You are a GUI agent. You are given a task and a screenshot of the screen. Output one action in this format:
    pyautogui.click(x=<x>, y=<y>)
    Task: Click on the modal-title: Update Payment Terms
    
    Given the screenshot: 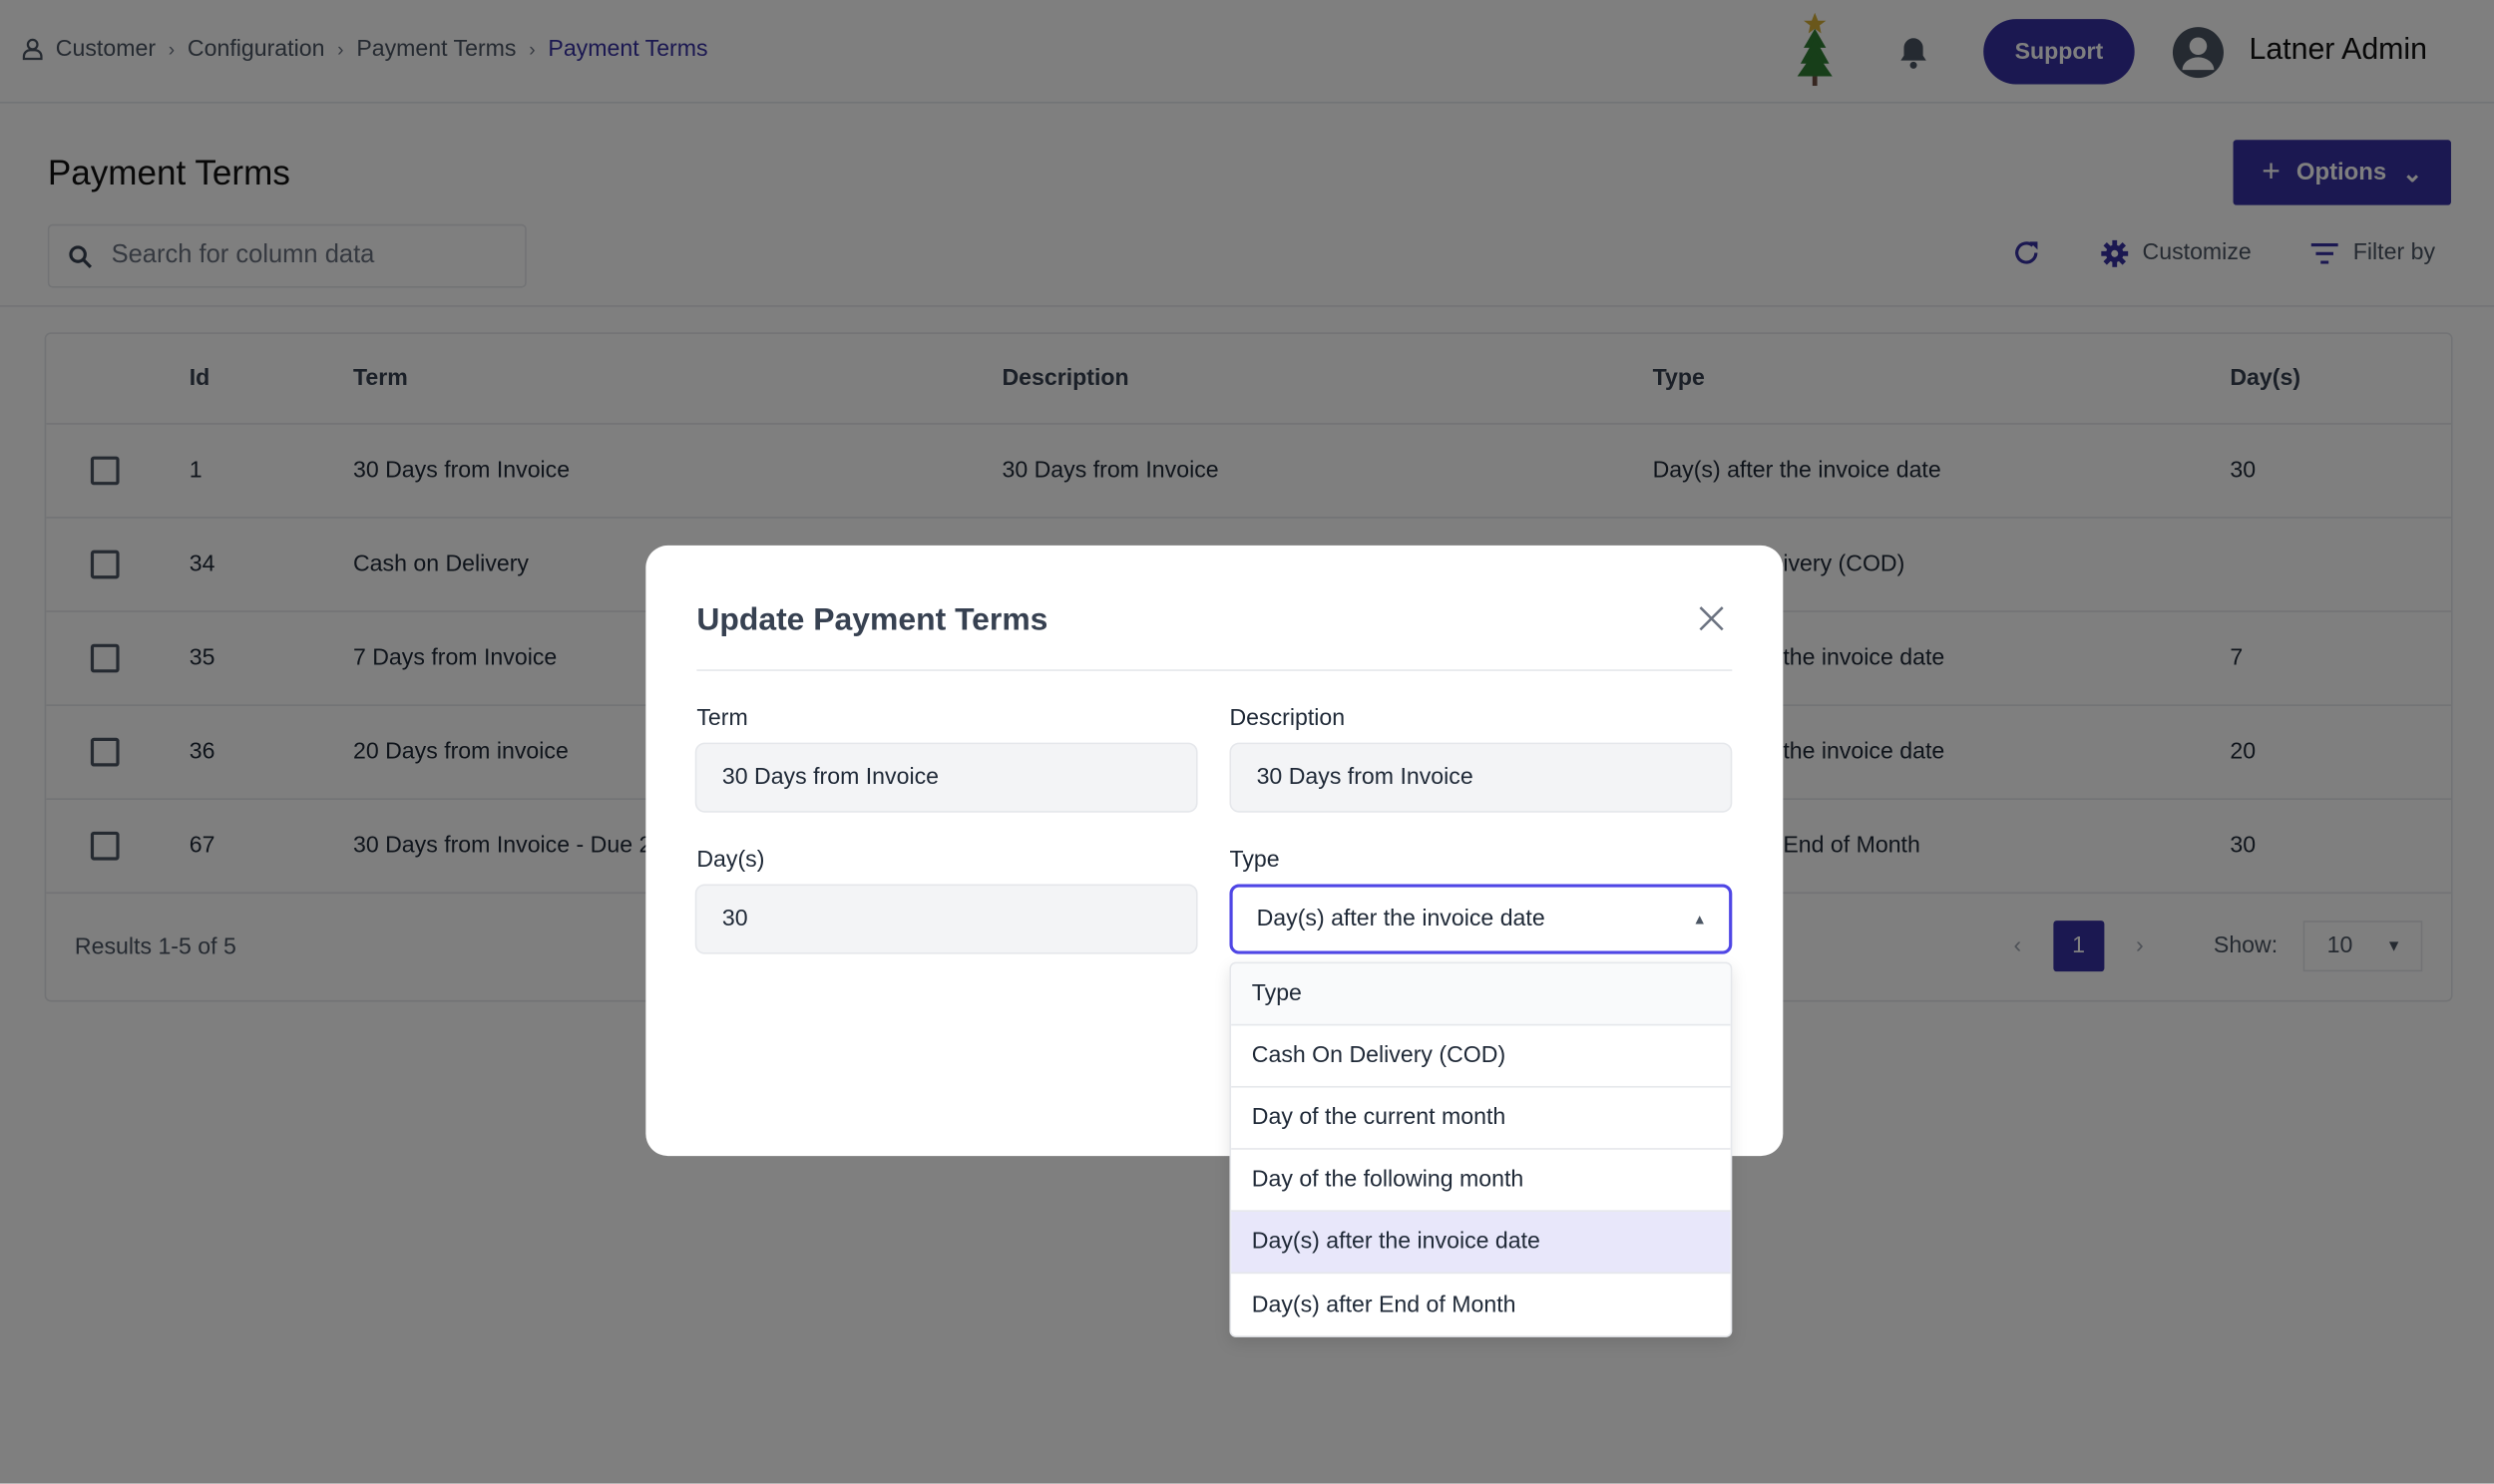 What is the action you would take?
    pyautogui.click(x=872, y=620)
    